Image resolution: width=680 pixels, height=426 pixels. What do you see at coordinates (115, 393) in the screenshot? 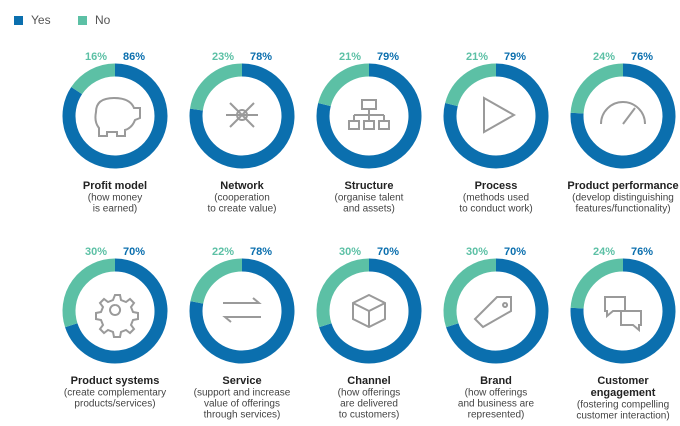
I see `chart-subtitle: (create complementary` at bounding box center [115, 393].